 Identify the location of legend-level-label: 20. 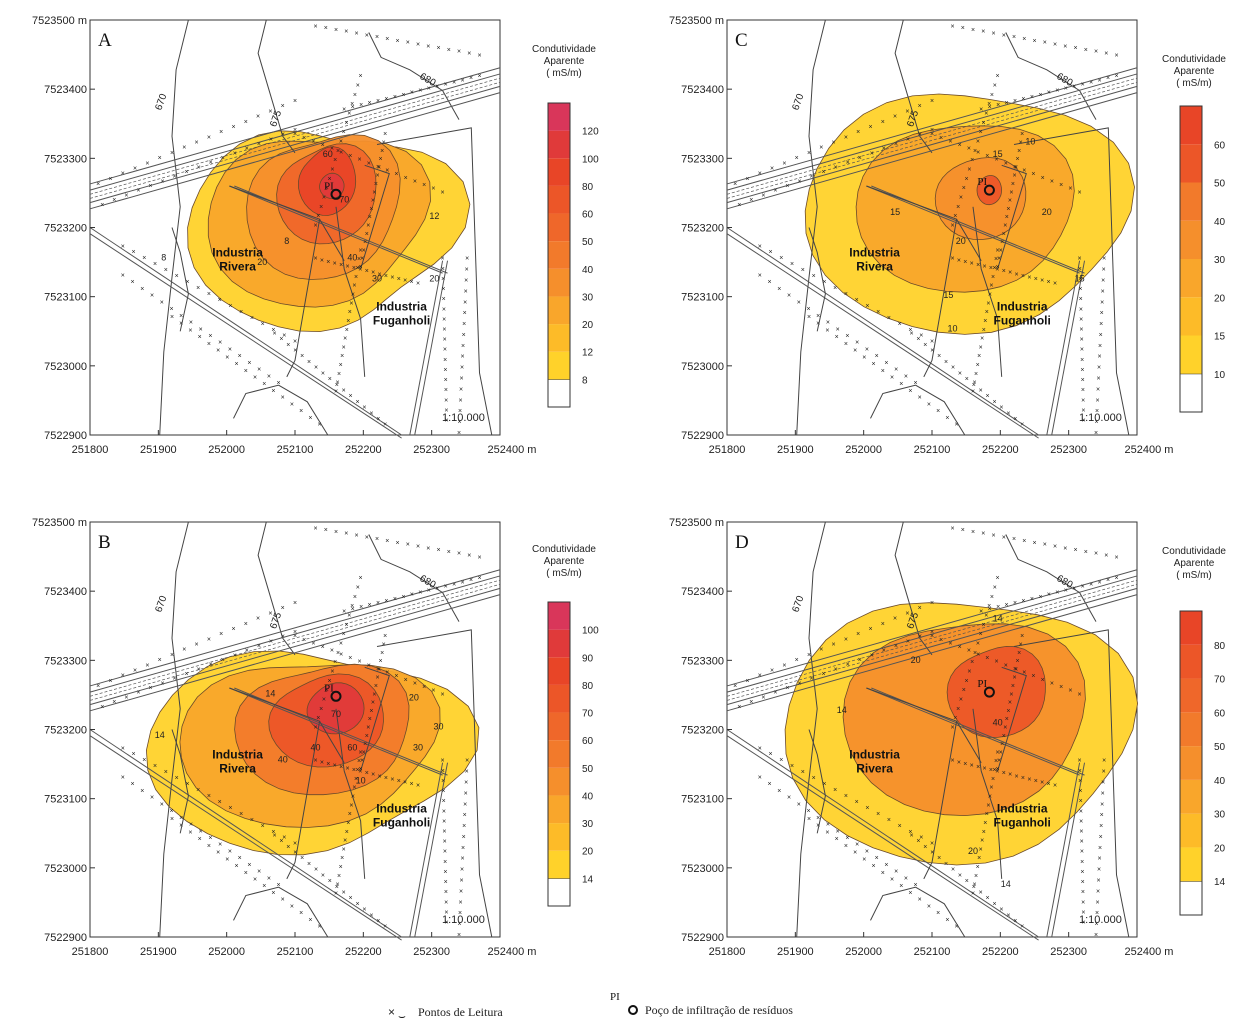
(588, 852).